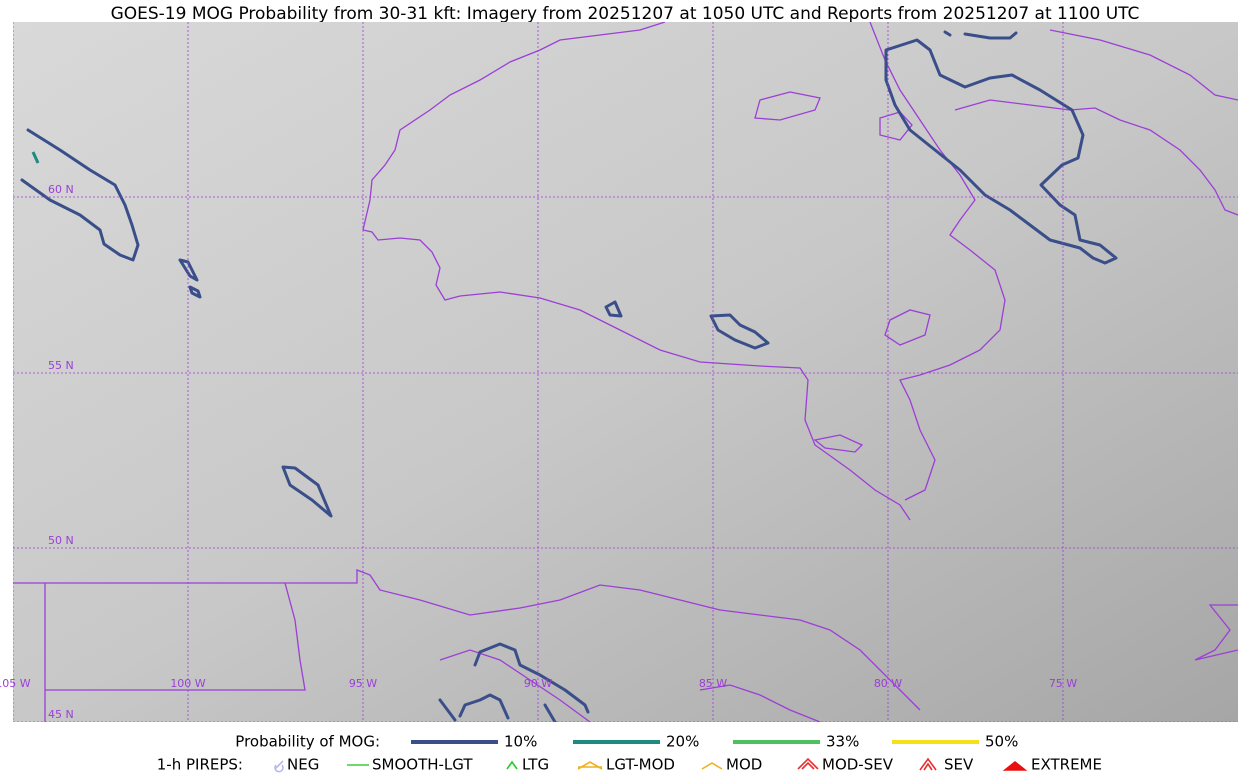 This screenshot has width=1250, height=782. I want to click on legend-label: LGT-MOD, so click(640, 765).